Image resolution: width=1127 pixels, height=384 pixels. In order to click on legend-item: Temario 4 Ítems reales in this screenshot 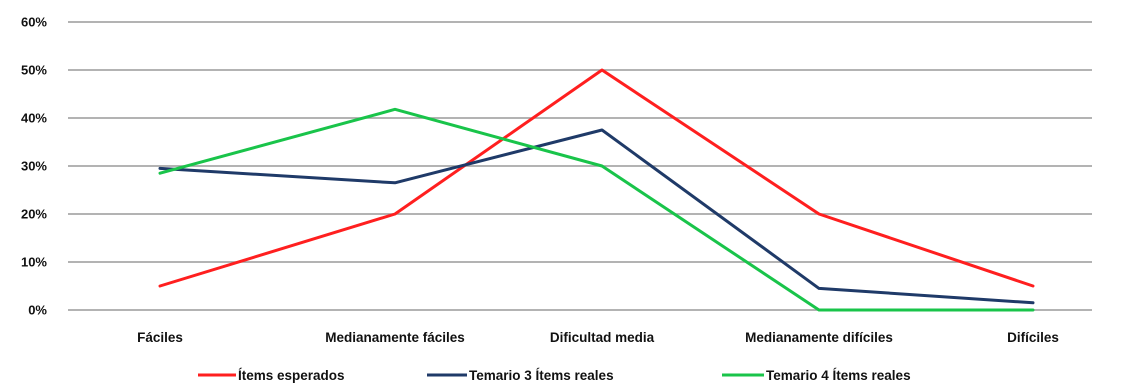, I will do `click(816, 375)`.